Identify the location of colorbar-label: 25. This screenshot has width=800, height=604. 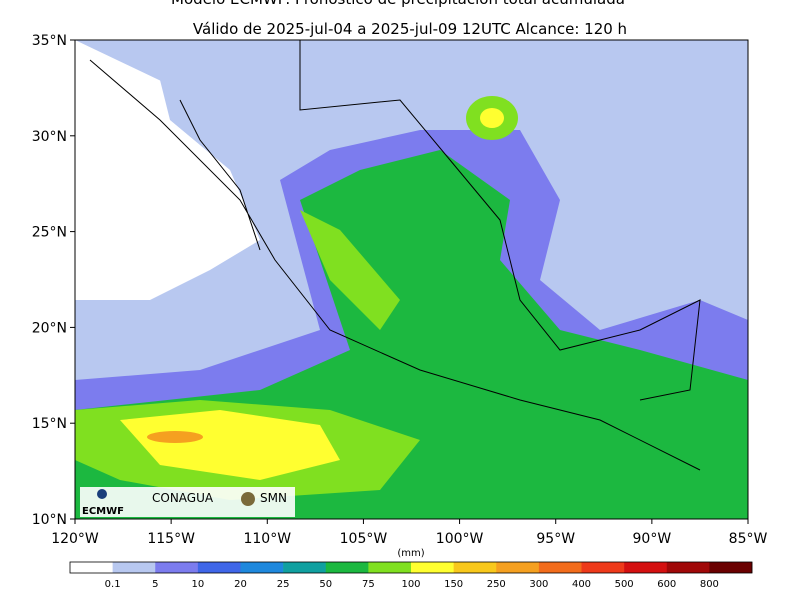
(283, 584).